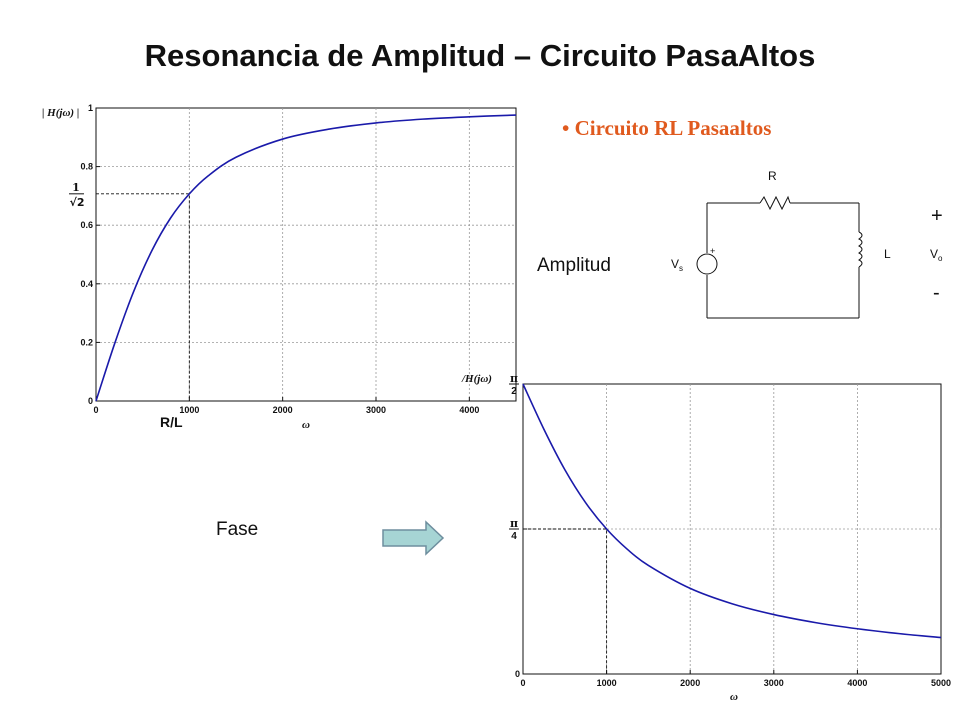 The width and height of the screenshot is (960, 720). I want to click on y-tick-label: 0.4, so click(86, 284).